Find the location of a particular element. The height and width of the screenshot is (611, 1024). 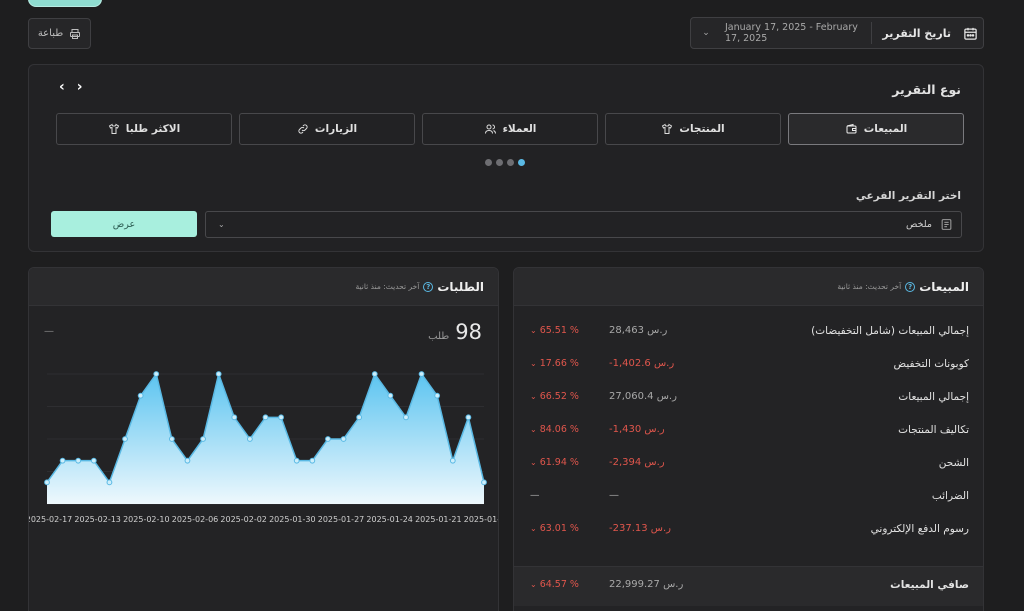

report-card-visits: الزيارات is located at coordinates (327, 129).